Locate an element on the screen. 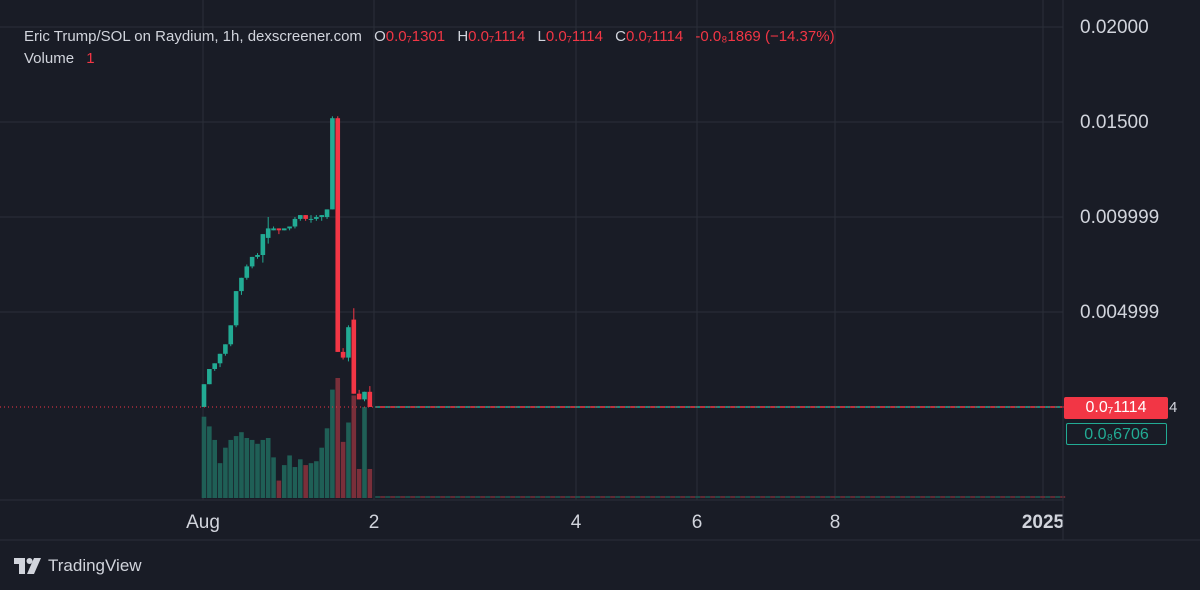  volume-label: Volume is located at coordinates (49, 58).